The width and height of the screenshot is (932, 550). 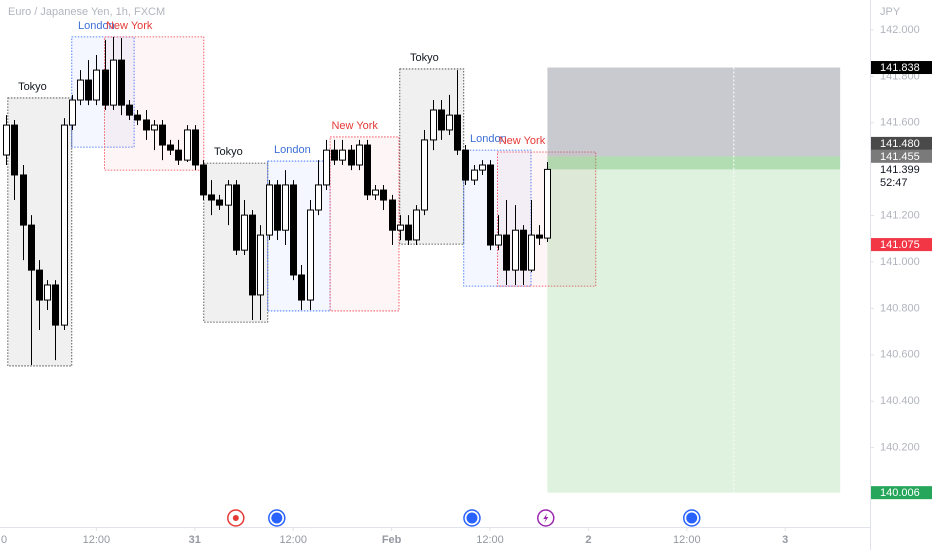 What do you see at coordinates (900, 123) in the screenshot?
I see `y-tick-label: 141.600` at bounding box center [900, 123].